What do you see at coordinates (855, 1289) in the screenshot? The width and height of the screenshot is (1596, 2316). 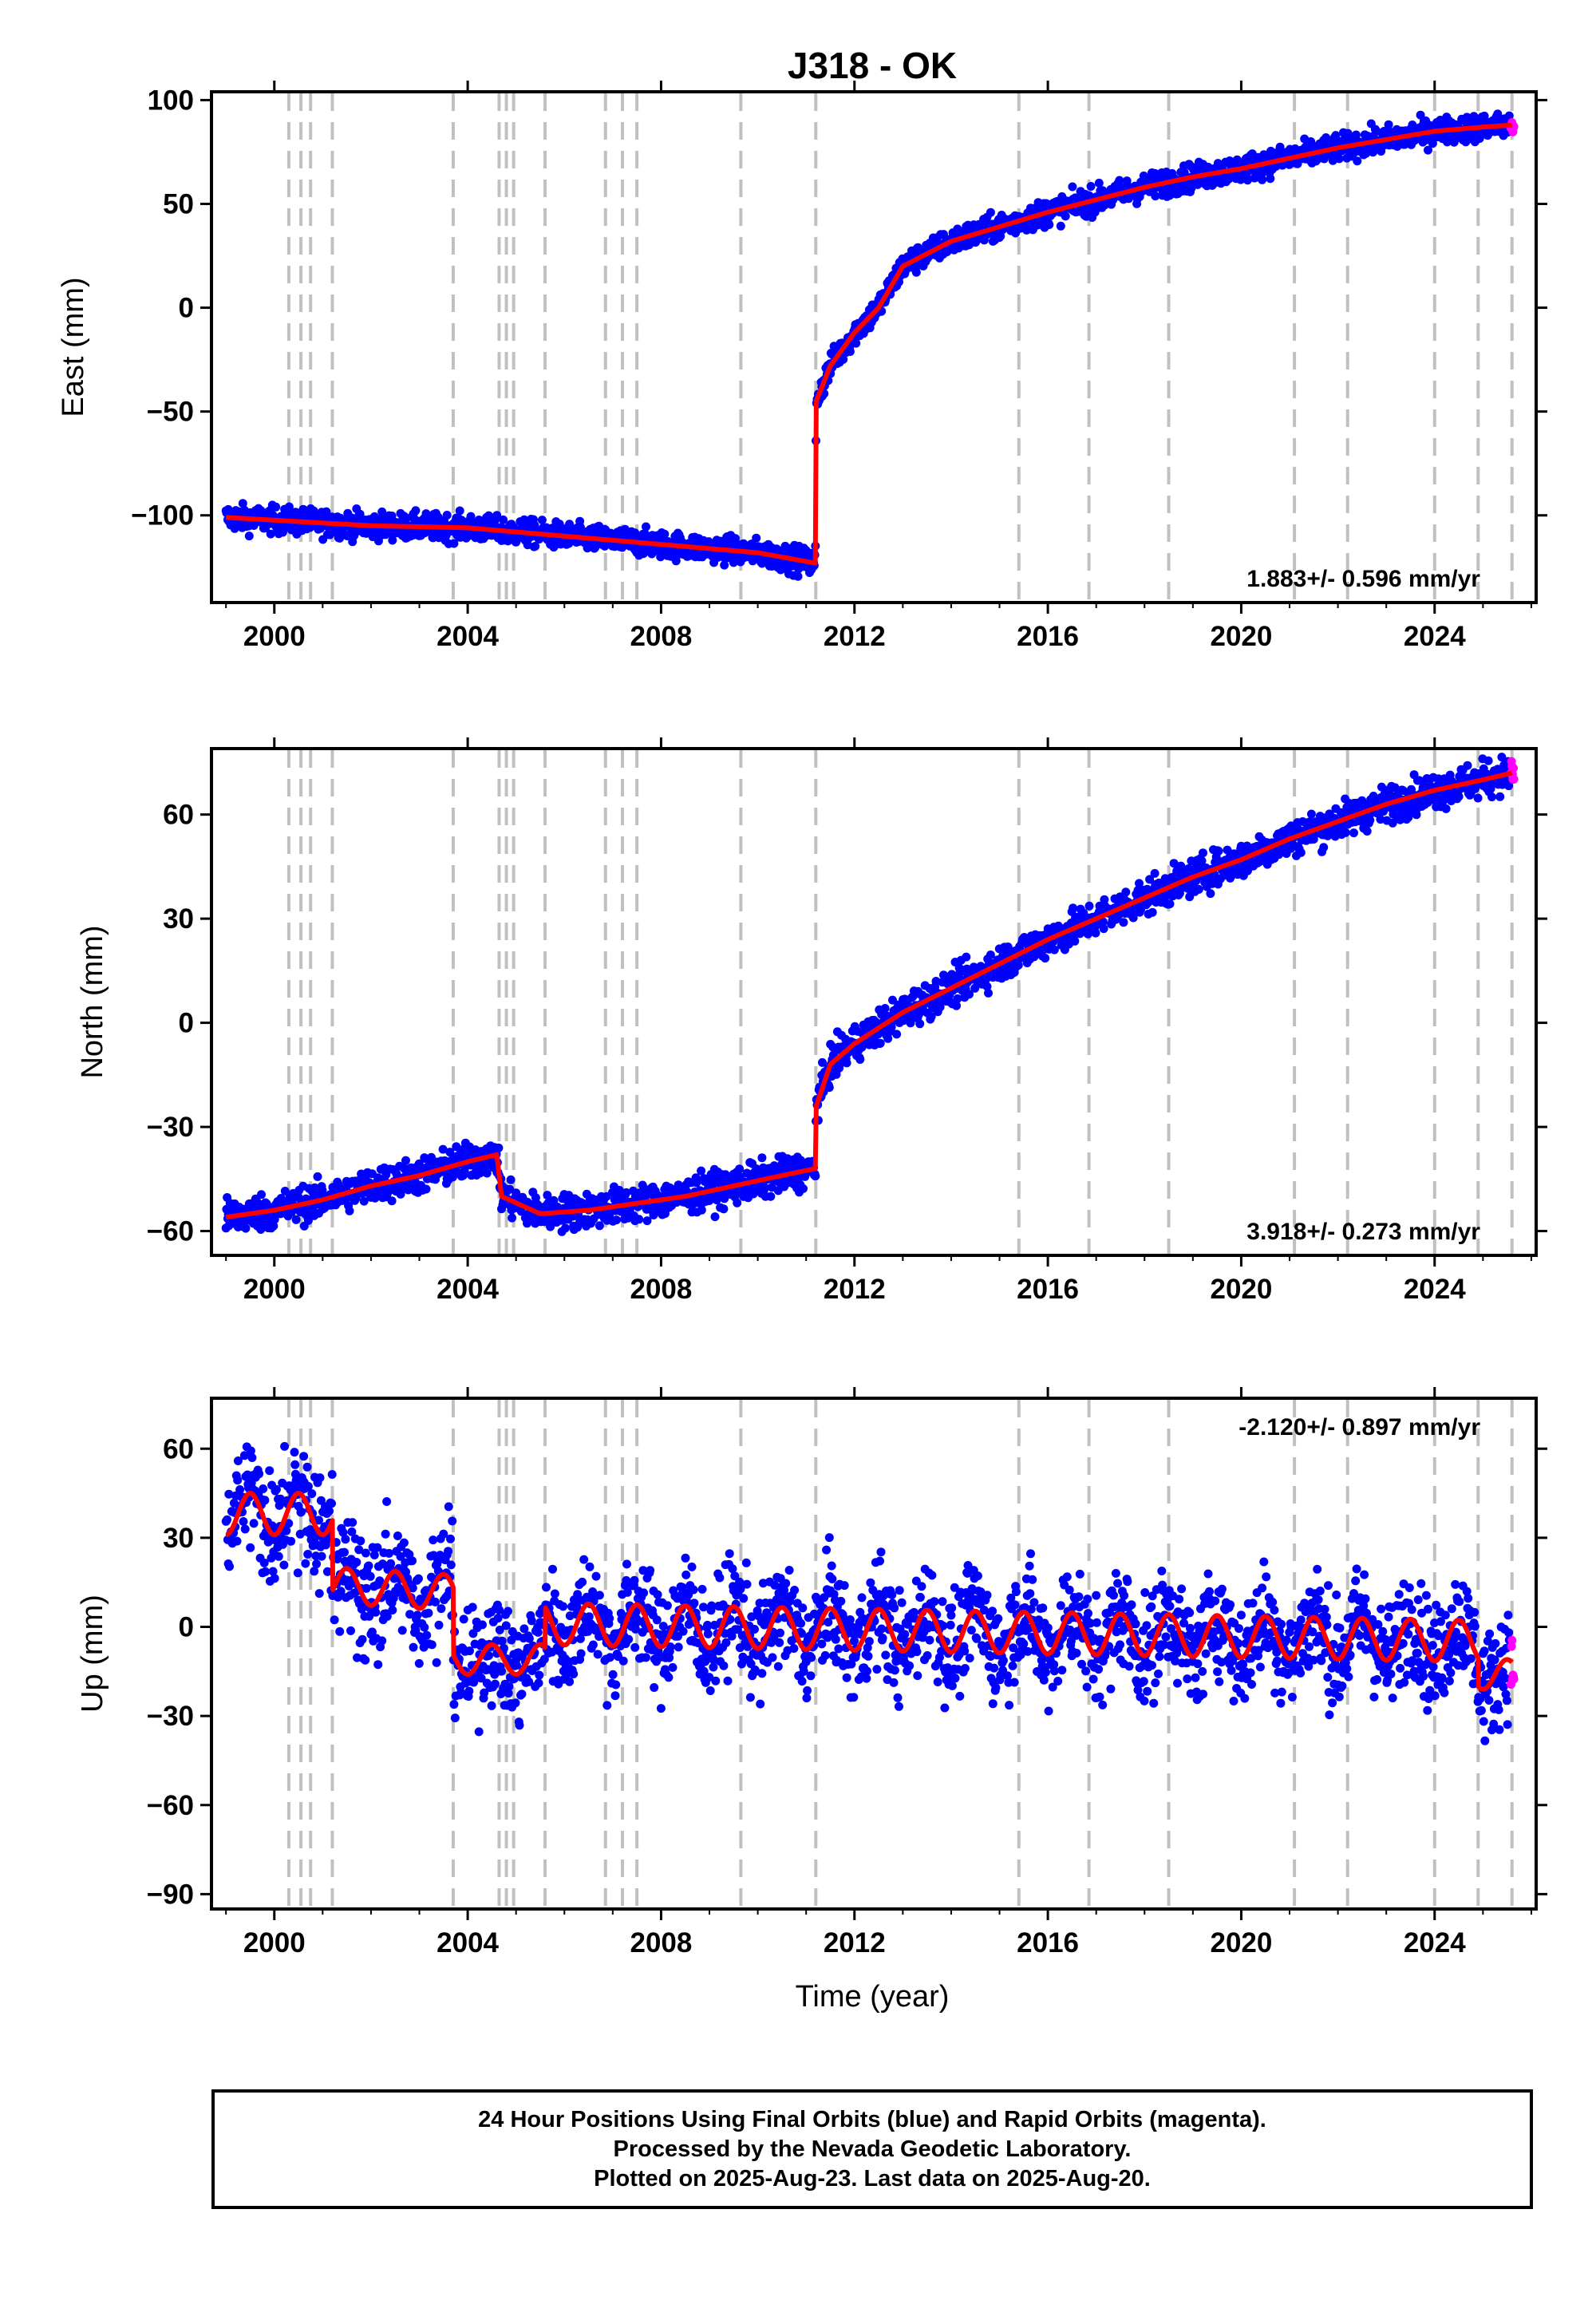 I see `x-tick-label: 2012` at bounding box center [855, 1289].